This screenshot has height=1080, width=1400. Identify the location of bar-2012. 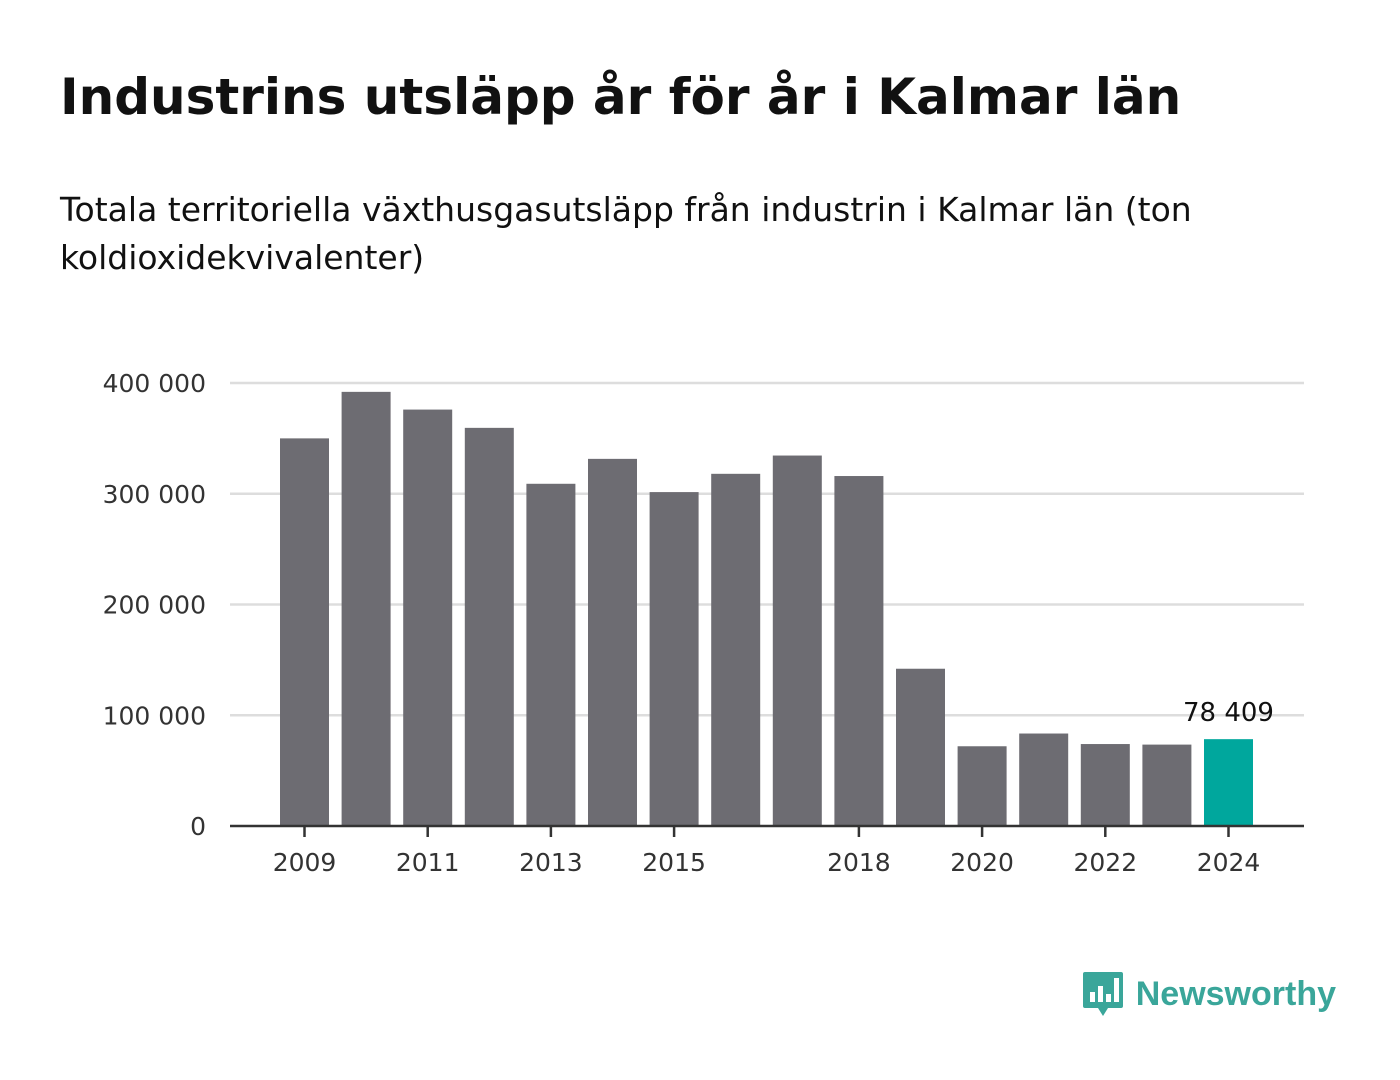
(489, 626).